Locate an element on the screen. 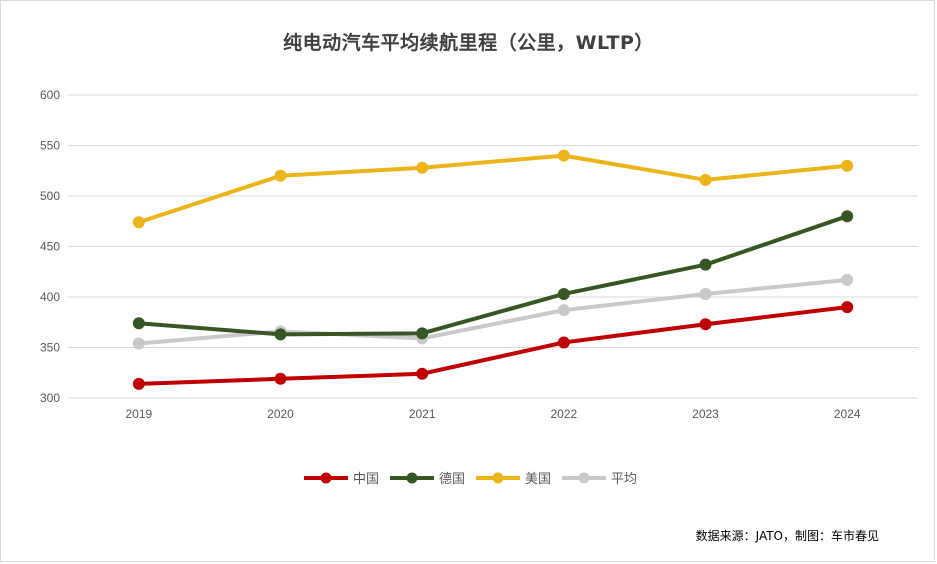 Image resolution: width=937 pixels, height=564 pixels. series-美国 is located at coordinates (493, 189).